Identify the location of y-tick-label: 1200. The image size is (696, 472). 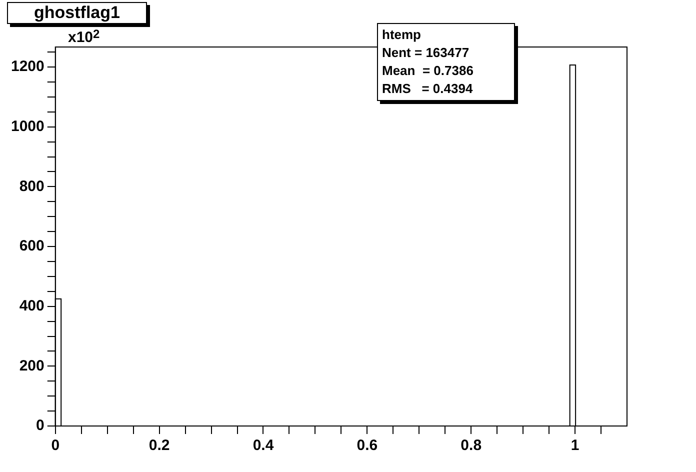
(27, 67).